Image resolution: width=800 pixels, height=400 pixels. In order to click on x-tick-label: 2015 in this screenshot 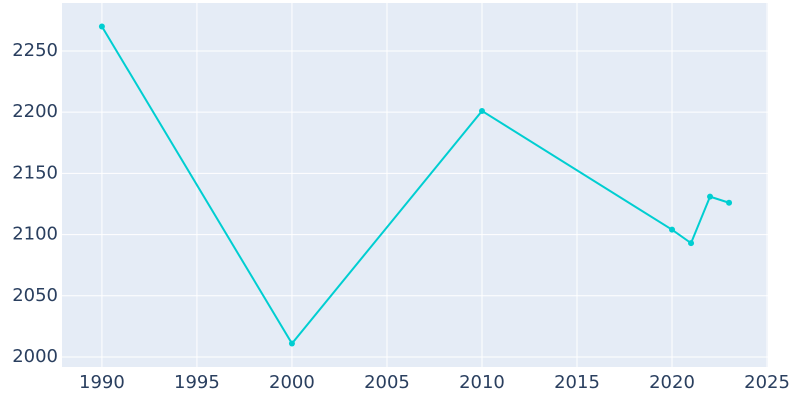, I will do `click(577, 382)`.